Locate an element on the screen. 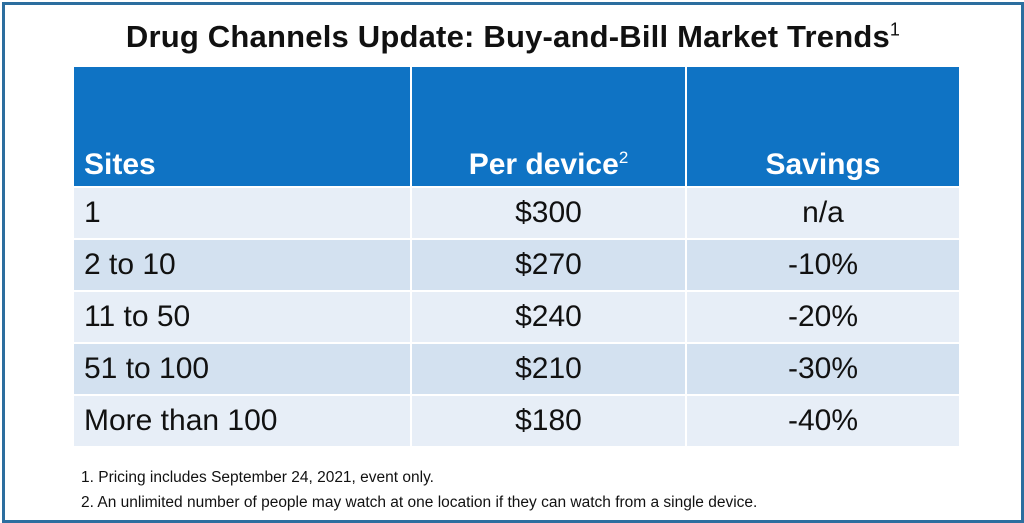 The width and height of the screenshot is (1024, 523). table-row: 11 to 50 $240 -20% is located at coordinates (516, 316).